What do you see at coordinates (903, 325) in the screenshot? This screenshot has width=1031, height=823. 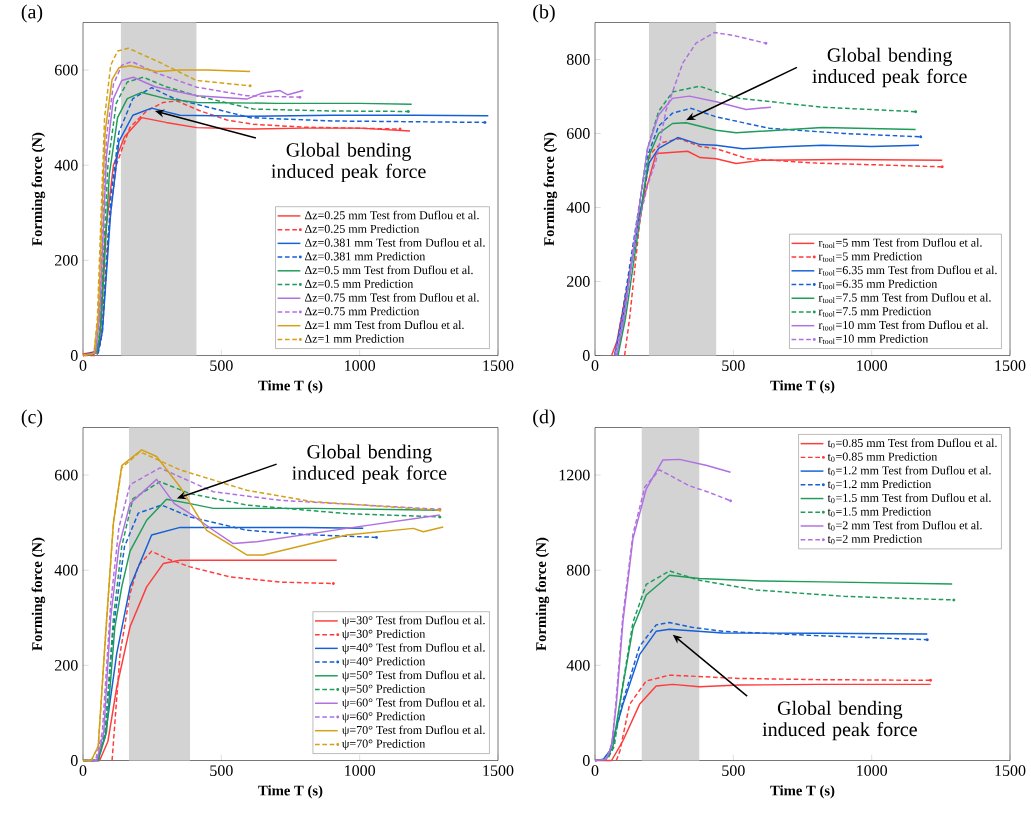 I see `legend-label: r$_{tool}$=10 mm Test from Duflou et al.` at bounding box center [903, 325].